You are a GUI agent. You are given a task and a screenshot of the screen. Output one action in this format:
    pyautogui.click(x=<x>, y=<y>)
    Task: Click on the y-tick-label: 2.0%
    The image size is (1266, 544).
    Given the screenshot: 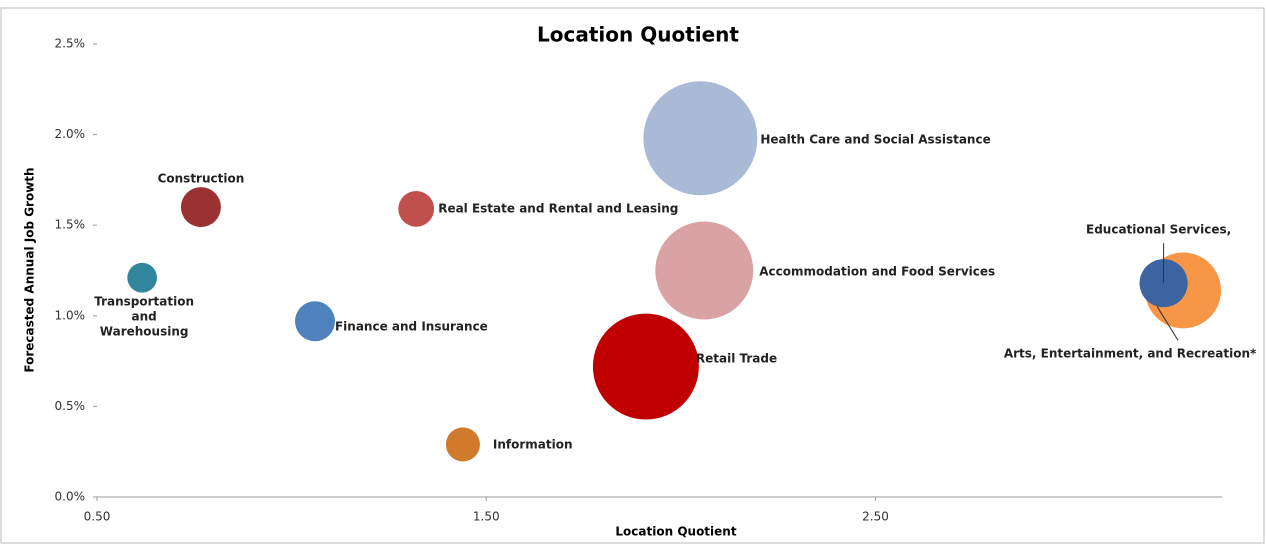 What is the action you would take?
    pyautogui.click(x=70, y=134)
    